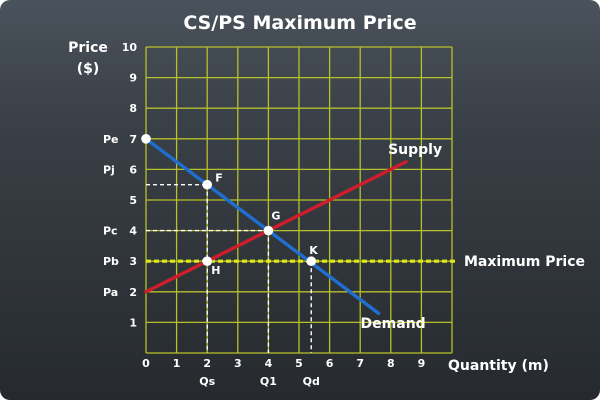 The height and width of the screenshot is (400, 600). I want to click on x-tick-label-1: 1, so click(177, 363).